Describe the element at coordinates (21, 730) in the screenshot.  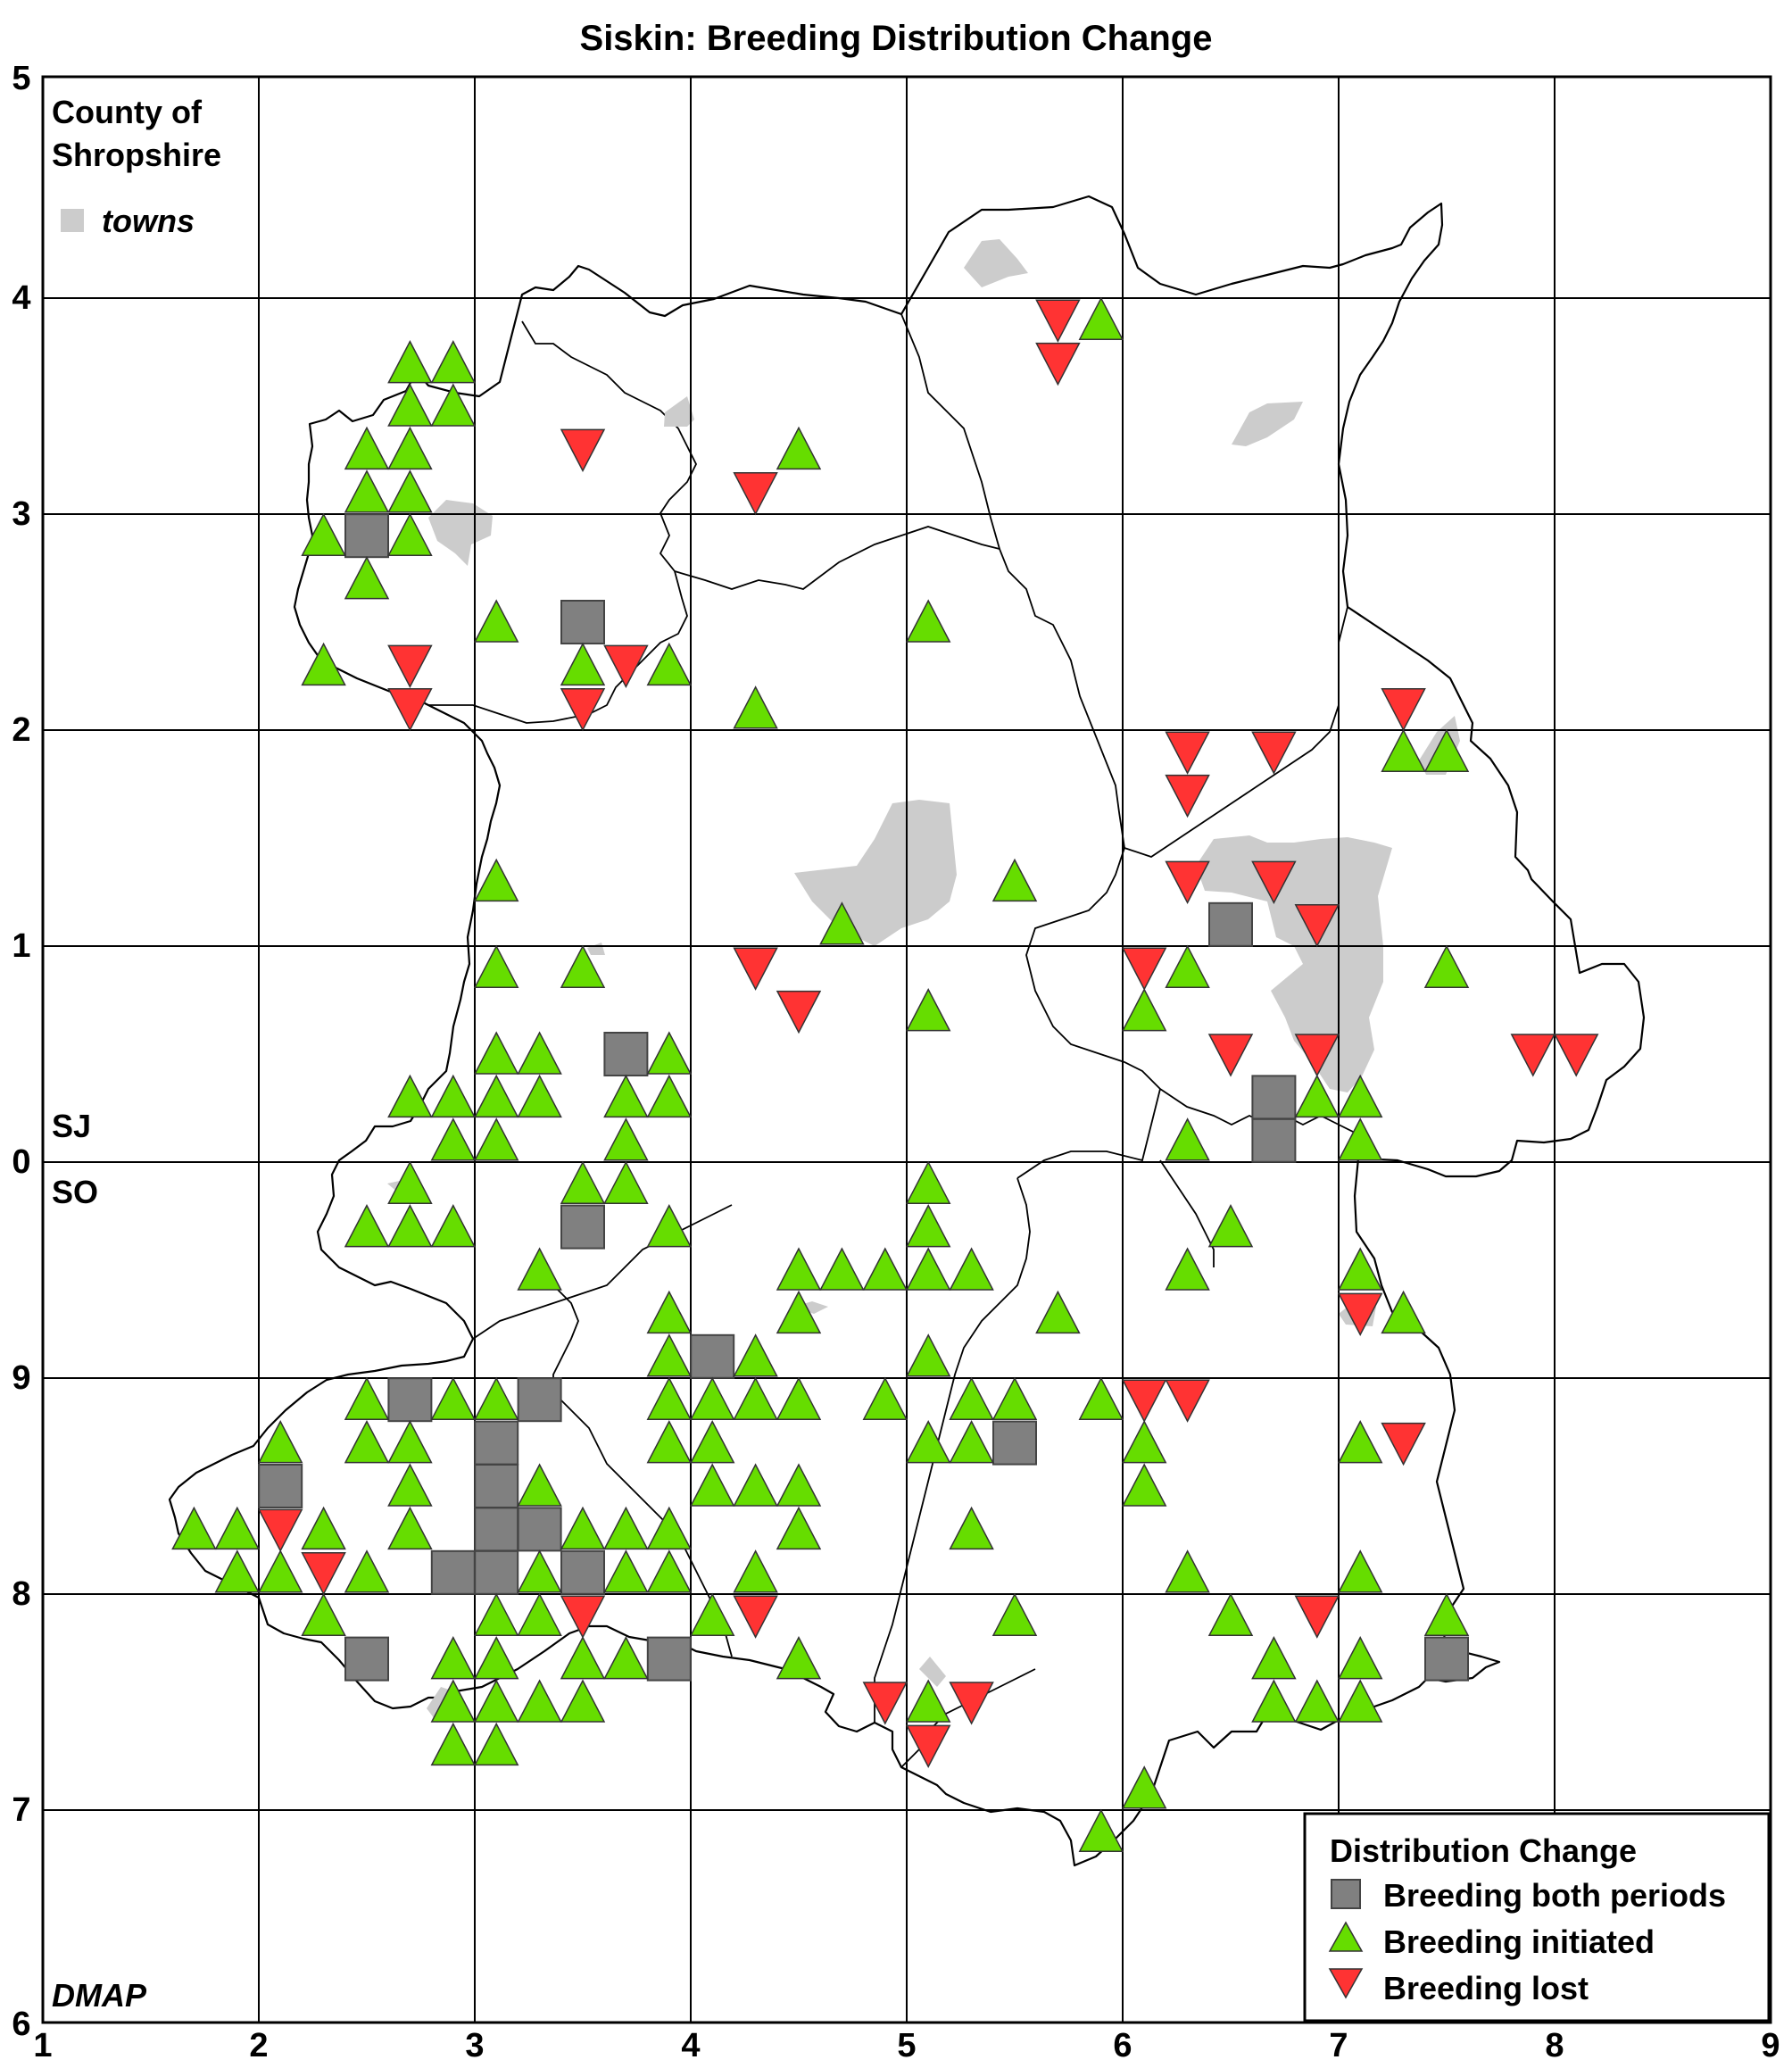
I see `y-tick-label: 2` at that location.